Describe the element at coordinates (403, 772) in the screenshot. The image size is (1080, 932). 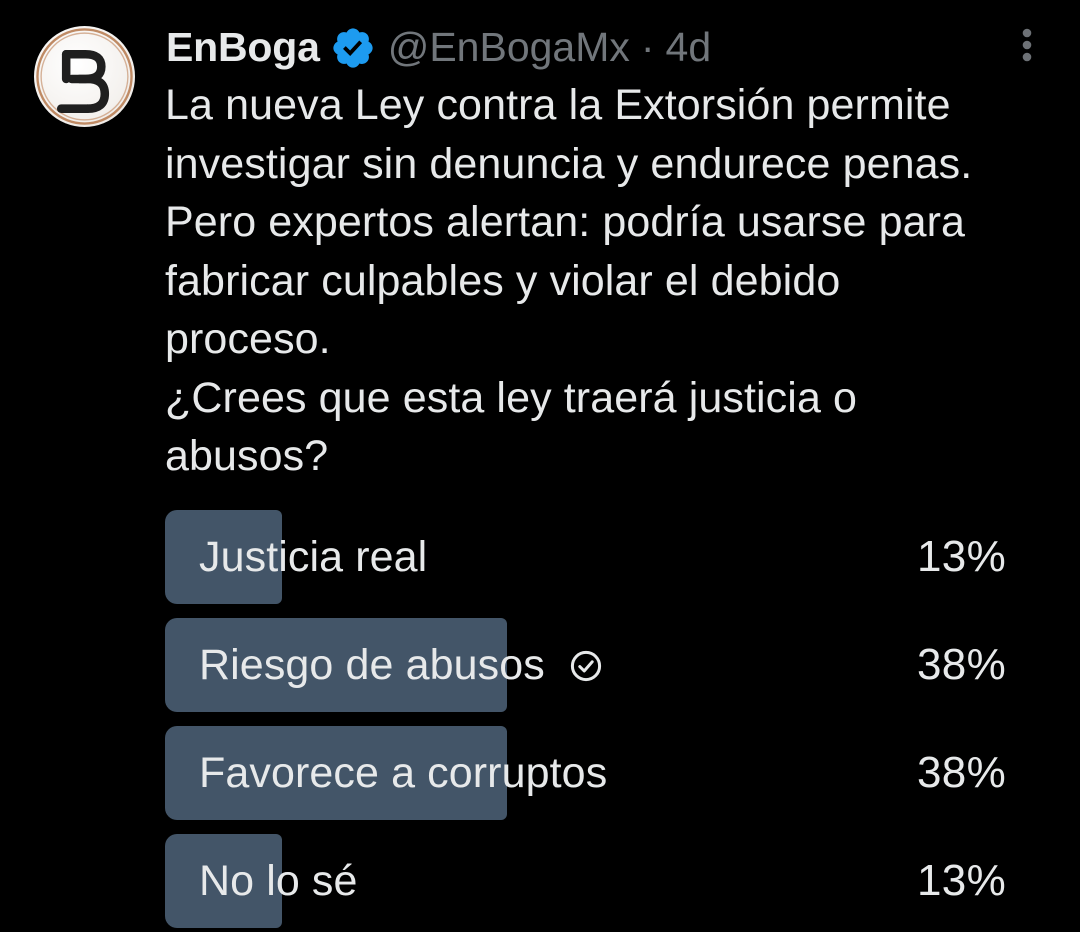
I see `poll-option-label: Favorece a corruptos` at that location.